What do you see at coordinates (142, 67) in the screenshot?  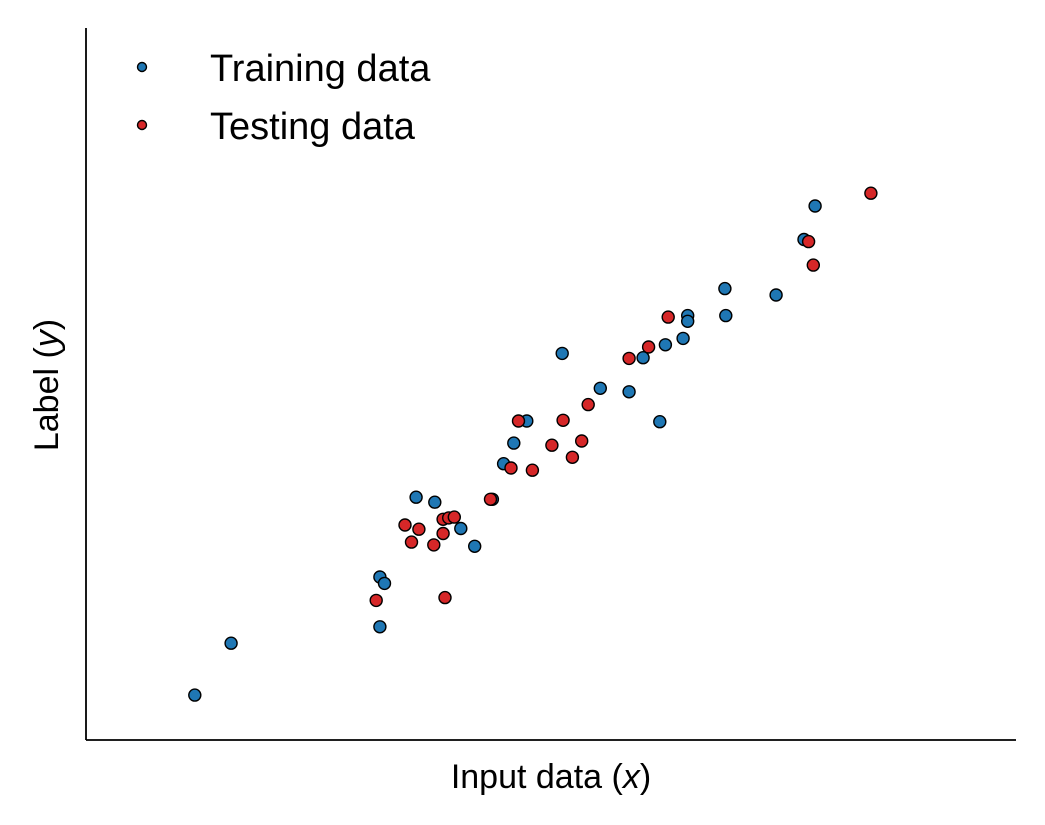 I see `legend-marker-training` at bounding box center [142, 67].